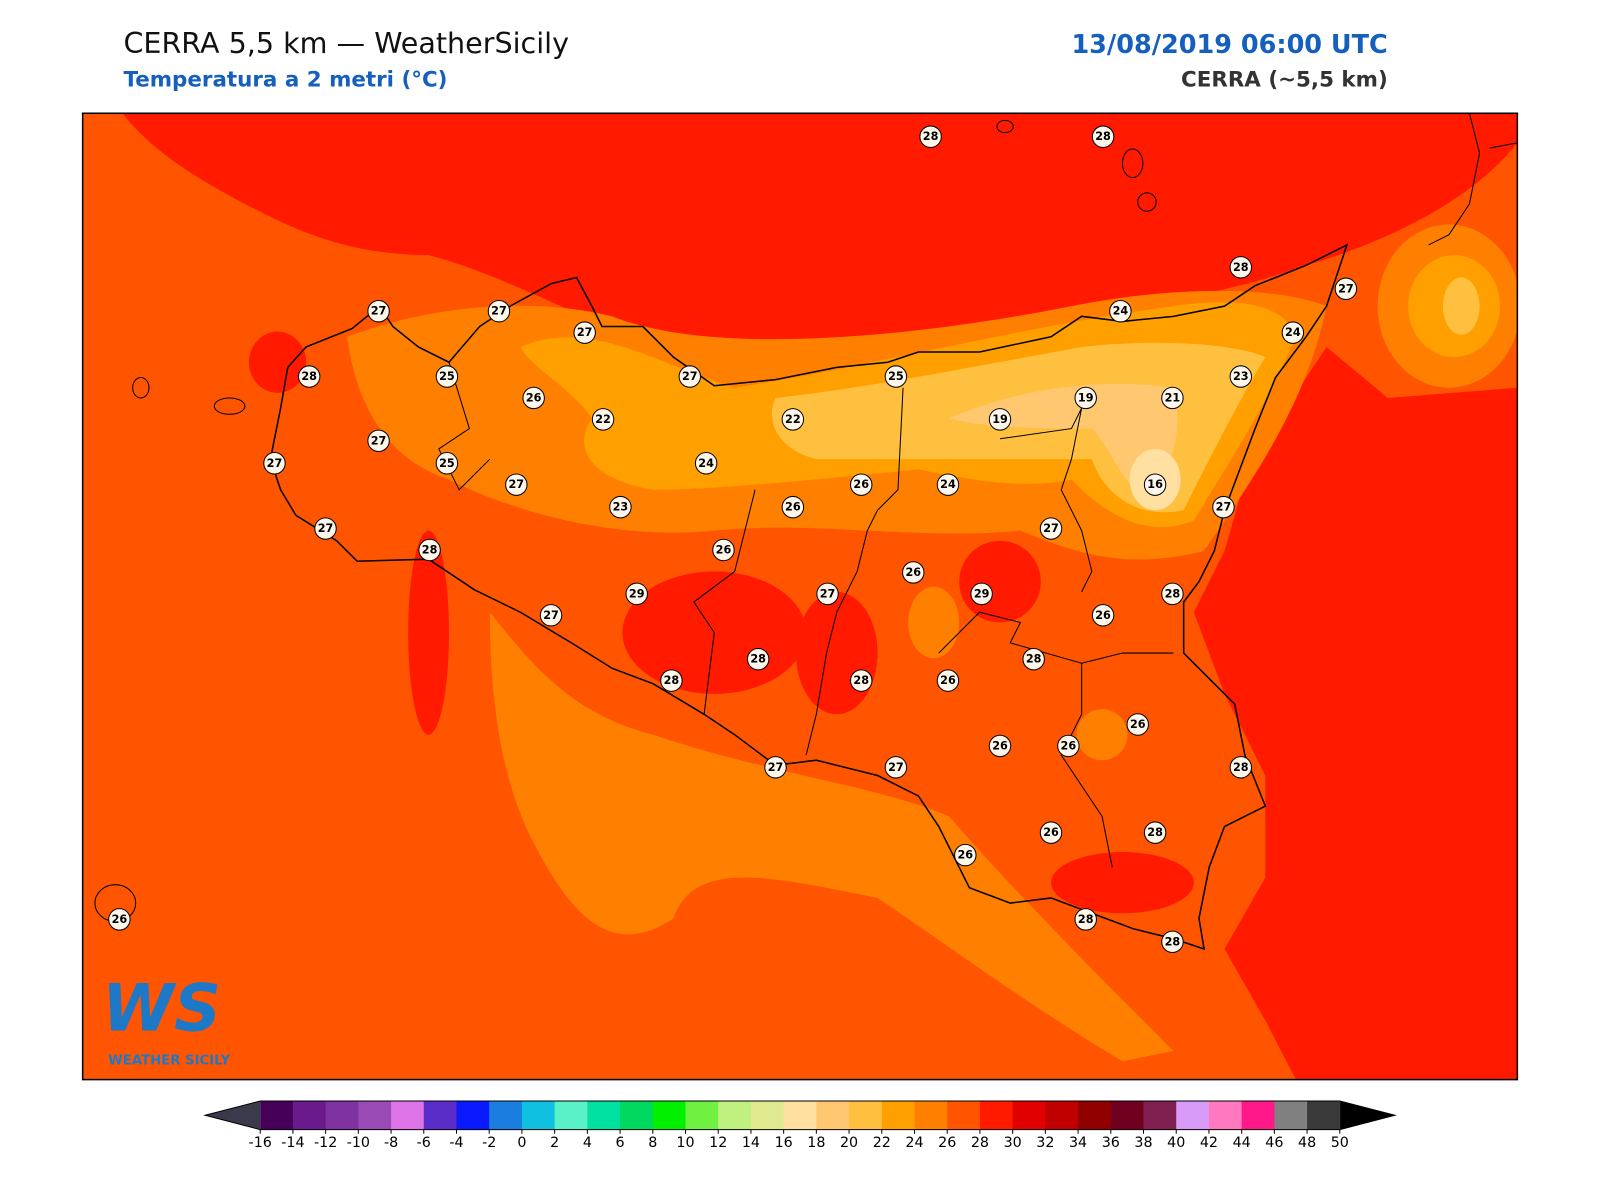 The image size is (1600, 1200). I want to click on colorbar-tick-label: -12, so click(325, 1143).